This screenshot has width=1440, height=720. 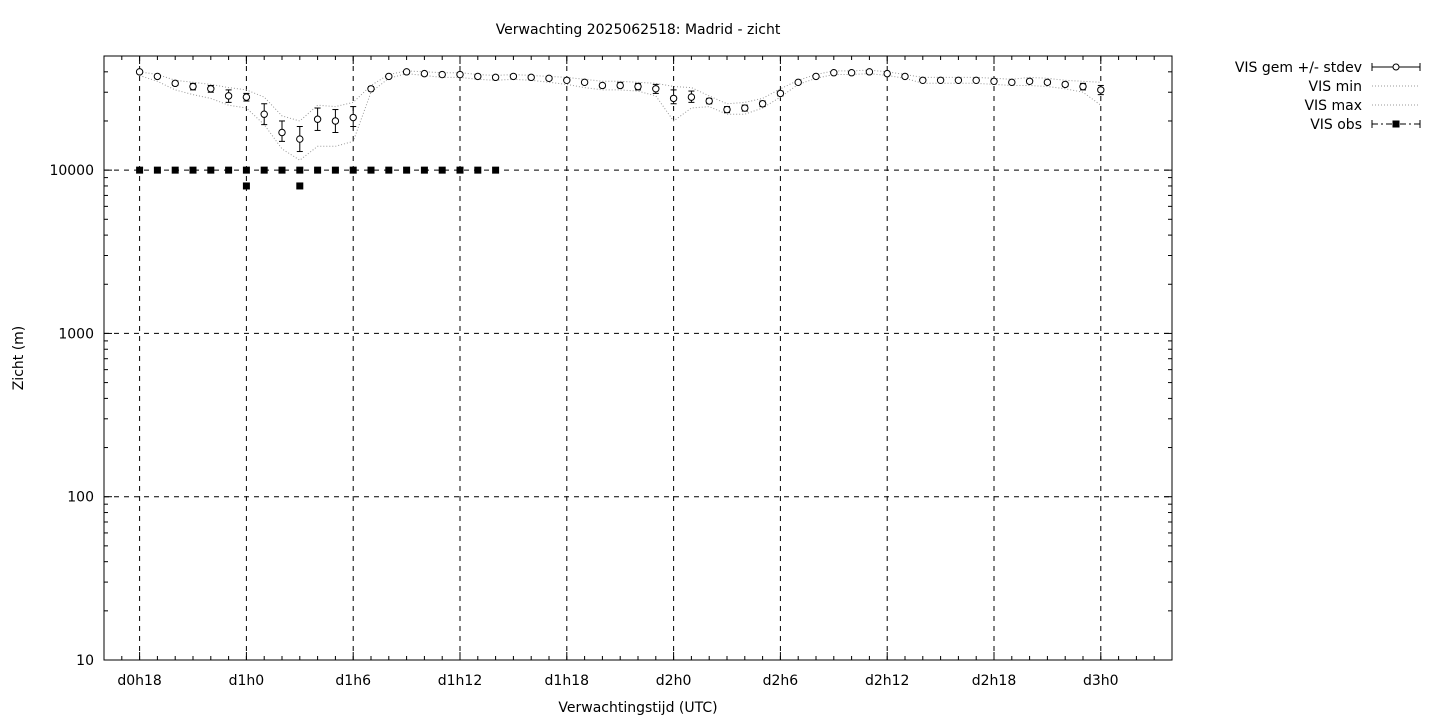 What do you see at coordinates (1336, 125) in the screenshot?
I see `legend-label: VIS obs` at bounding box center [1336, 125].